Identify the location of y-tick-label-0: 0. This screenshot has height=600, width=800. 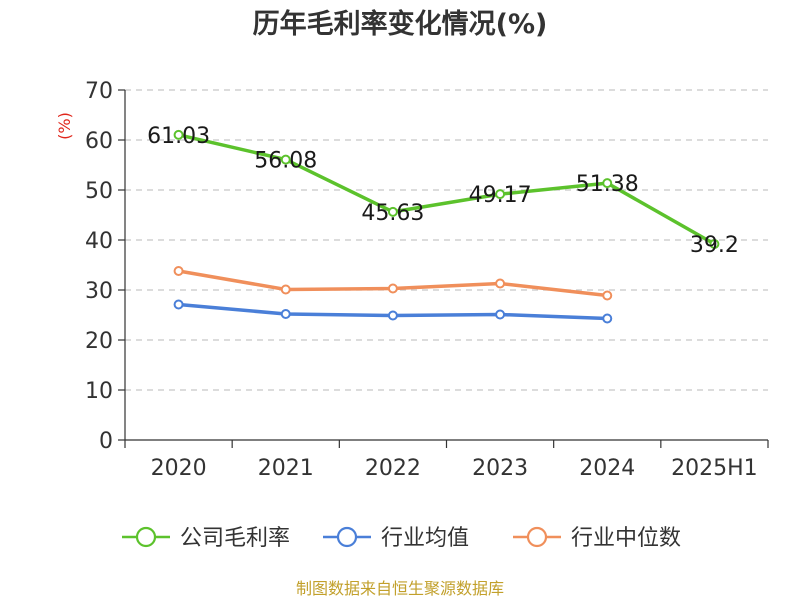
(106, 441).